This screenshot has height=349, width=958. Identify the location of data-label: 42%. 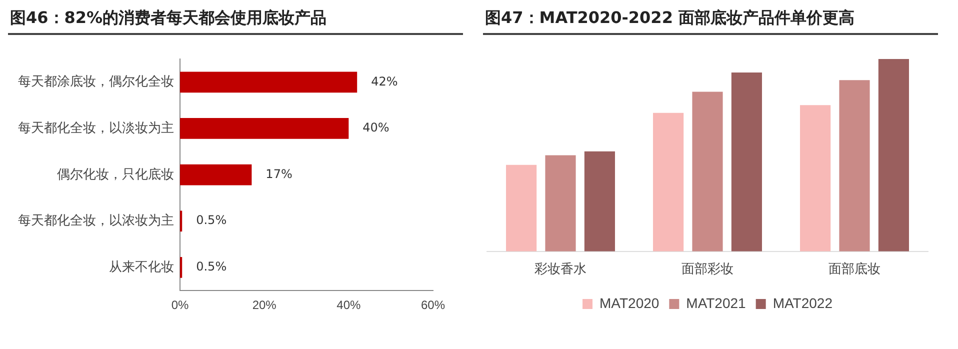
(384, 81).